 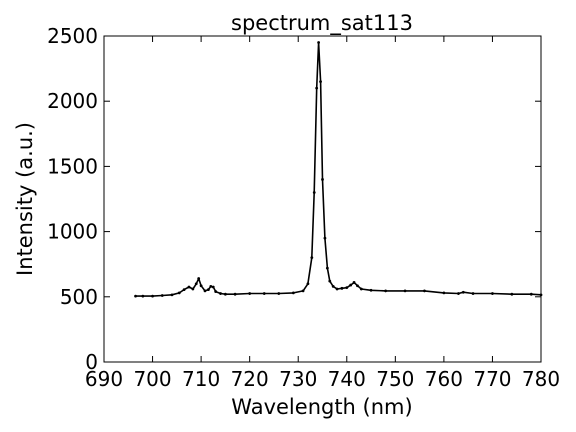 What do you see at coordinates (444, 379) in the screenshot?
I see `x-tick-label: 760` at bounding box center [444, 379].